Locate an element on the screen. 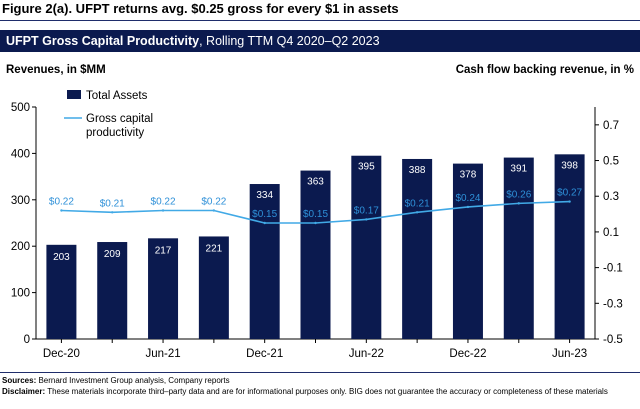 Image resolution: width=640 pixels, height=409 pixels. bar-value-label: 398 is located at coordinates (569, 165).